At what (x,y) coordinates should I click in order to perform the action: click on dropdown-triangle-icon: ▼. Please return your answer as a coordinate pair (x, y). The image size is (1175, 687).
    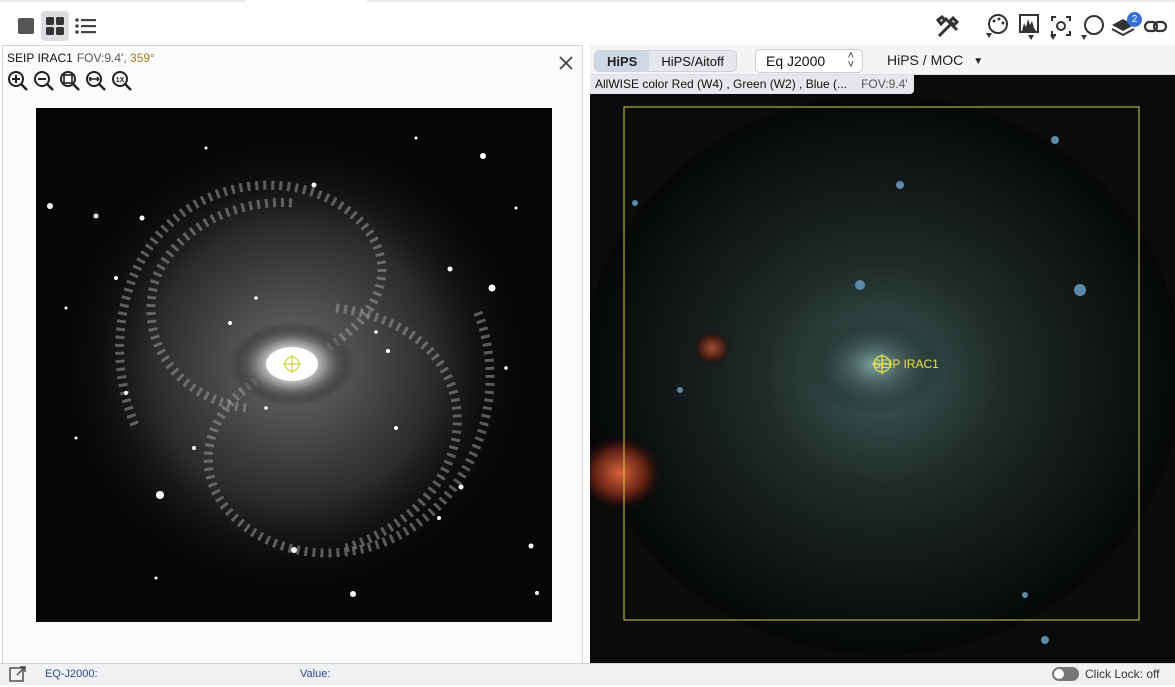
    Looking at the image, I should click on (978, 61).